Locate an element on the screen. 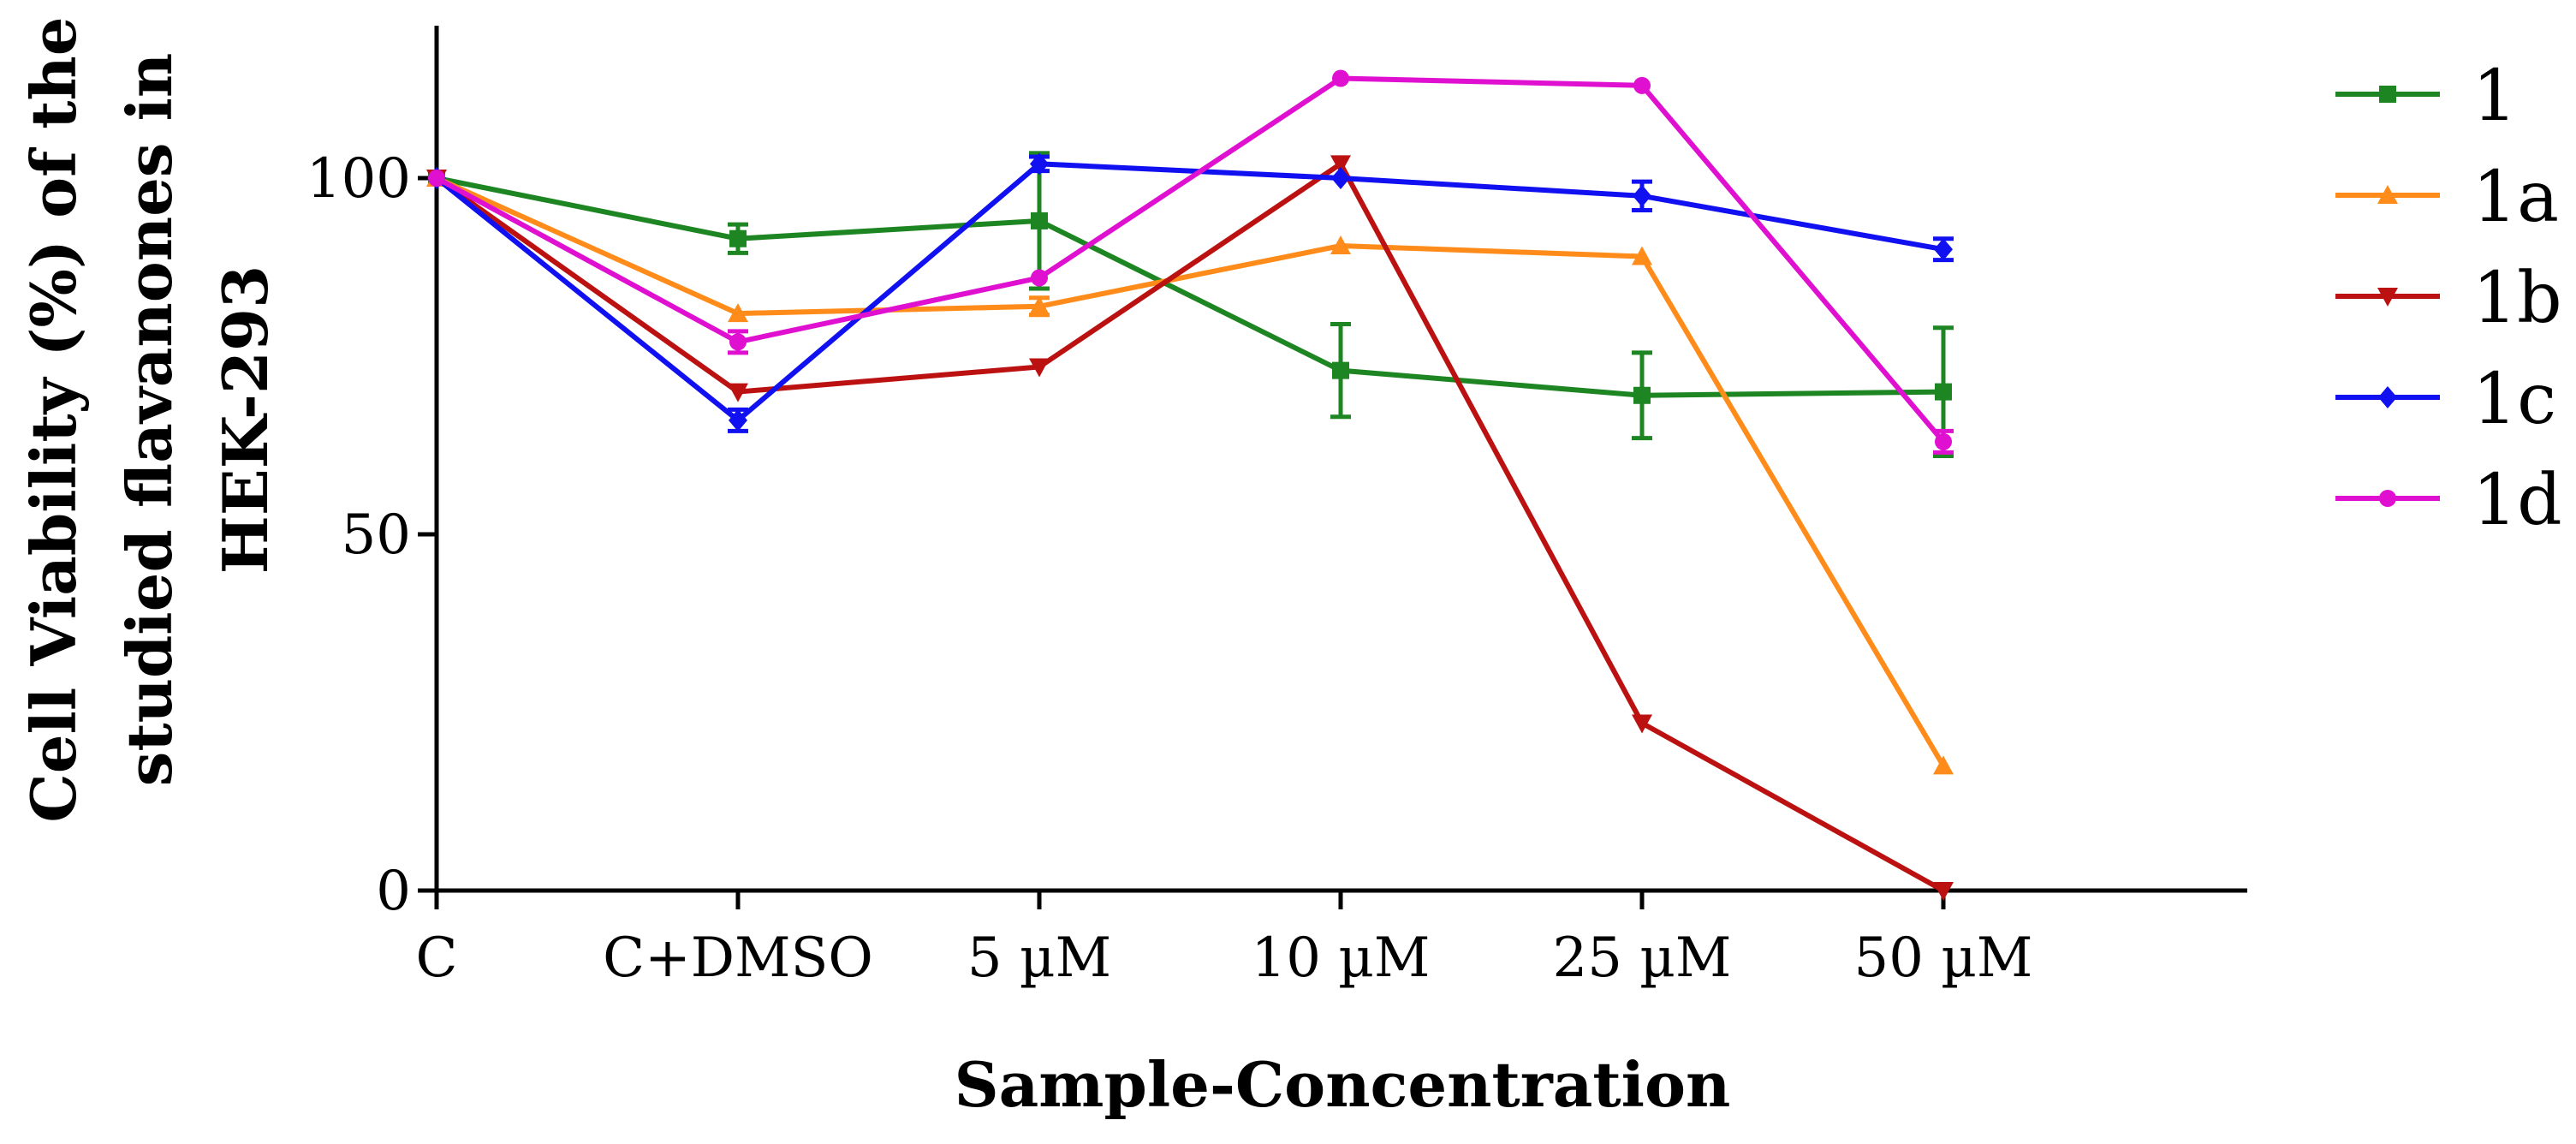 Image resolution: width=2576 pixels, height=1144 pixels. y-axis-title-line-1: Cell Viability (%) of the is located at coordinates (54, 419).